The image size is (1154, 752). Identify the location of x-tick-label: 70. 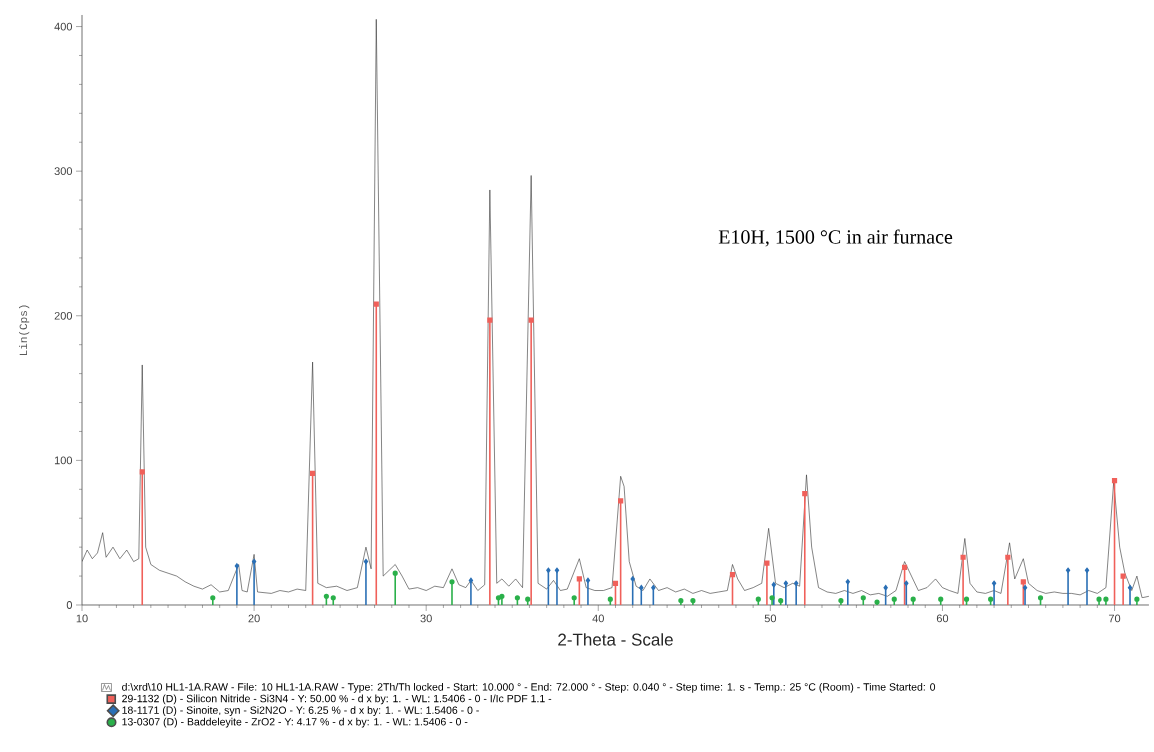
(1114, 618).